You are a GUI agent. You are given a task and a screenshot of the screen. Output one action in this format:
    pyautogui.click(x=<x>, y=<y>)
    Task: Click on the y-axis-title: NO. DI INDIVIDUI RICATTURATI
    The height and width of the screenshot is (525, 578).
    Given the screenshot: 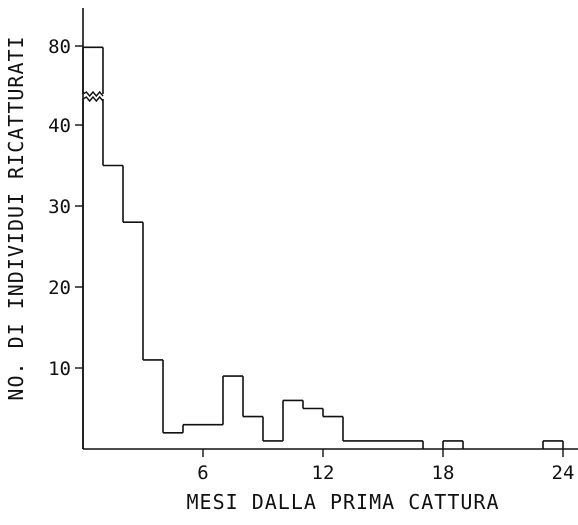 What is the action you would take?
    pyautogui.click(x=16, y=217)
    